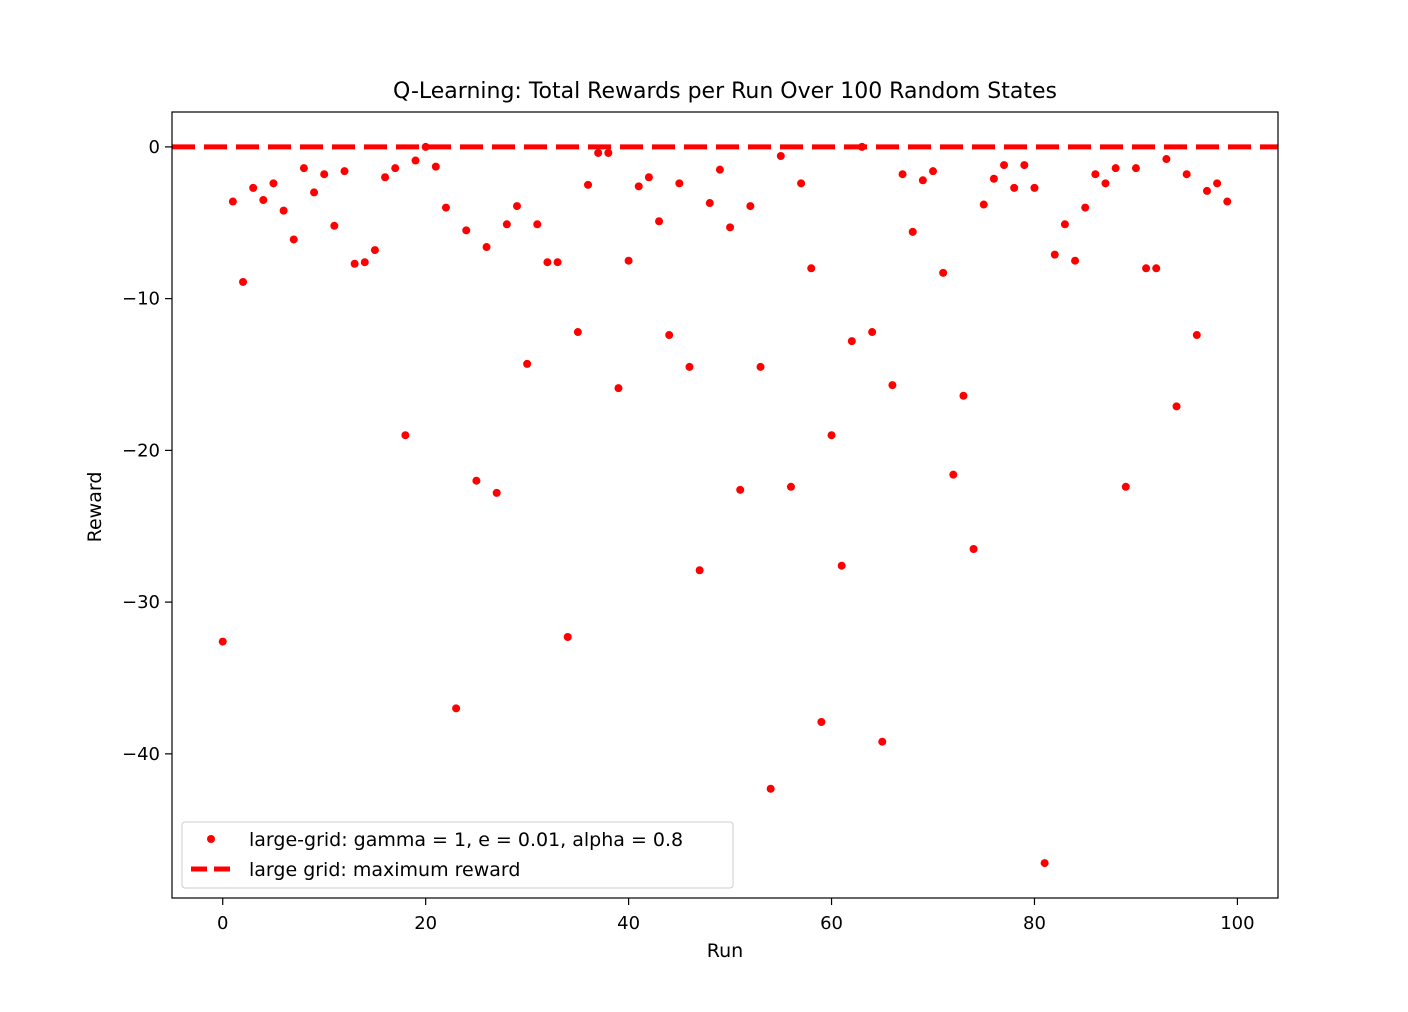  Describe the element at coordinates (154, 147) in the screenshot. I see `y-tick-label: 0` at that location.